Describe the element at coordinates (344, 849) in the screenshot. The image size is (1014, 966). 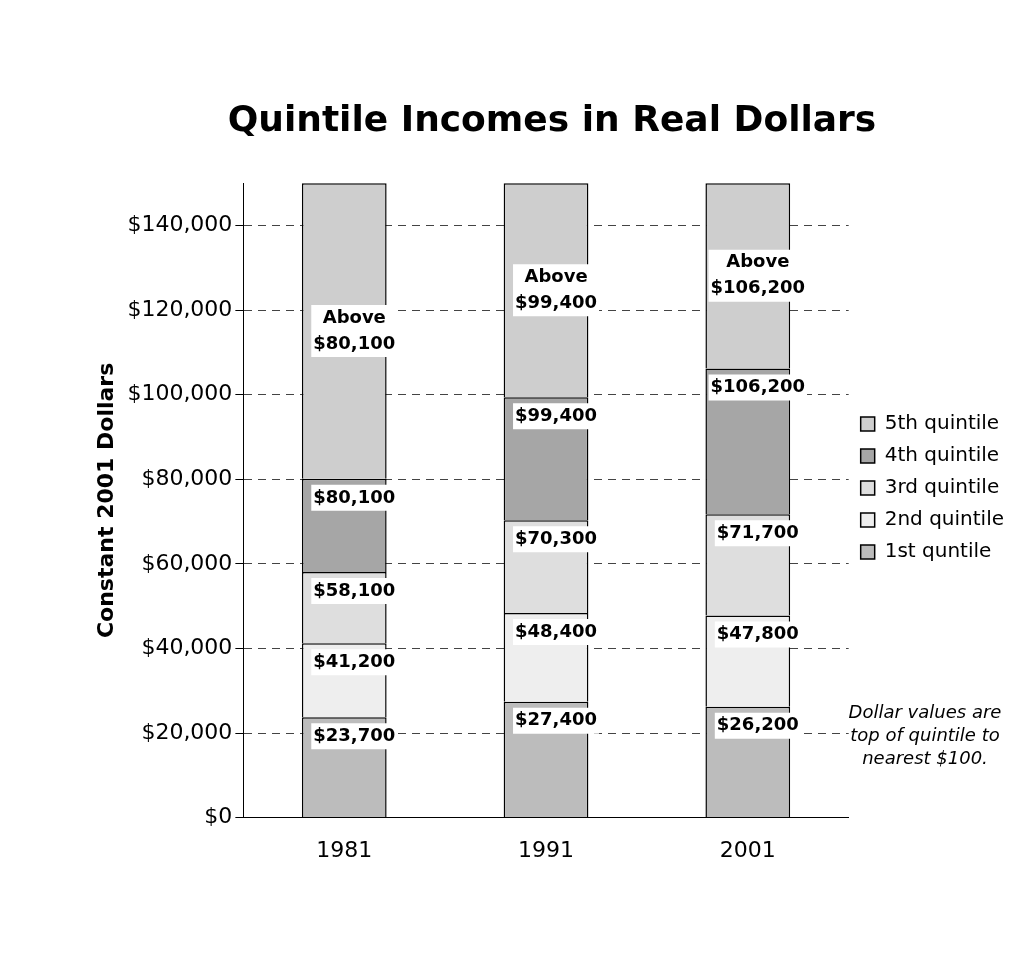
I see `x-tick-label: 1981` at that location.